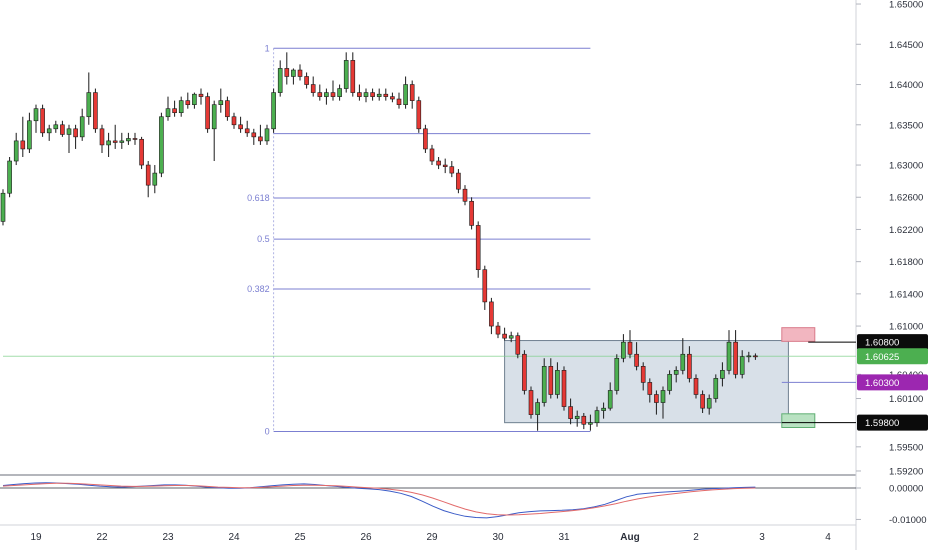  I want to click on date-axis-label: 19, so click(36, 537).